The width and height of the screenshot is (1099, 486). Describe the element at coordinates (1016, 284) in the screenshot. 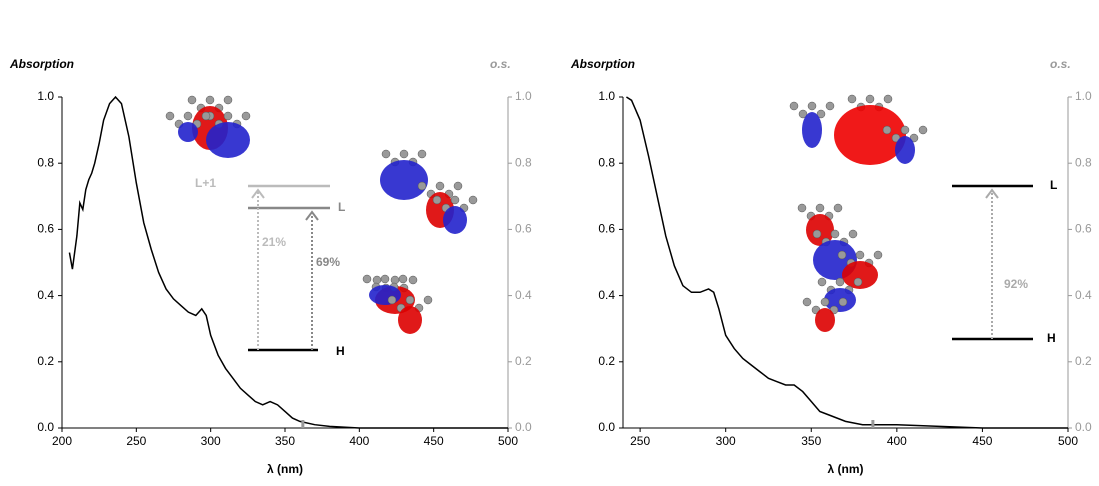

I see `transition-label: 92%` at that location.